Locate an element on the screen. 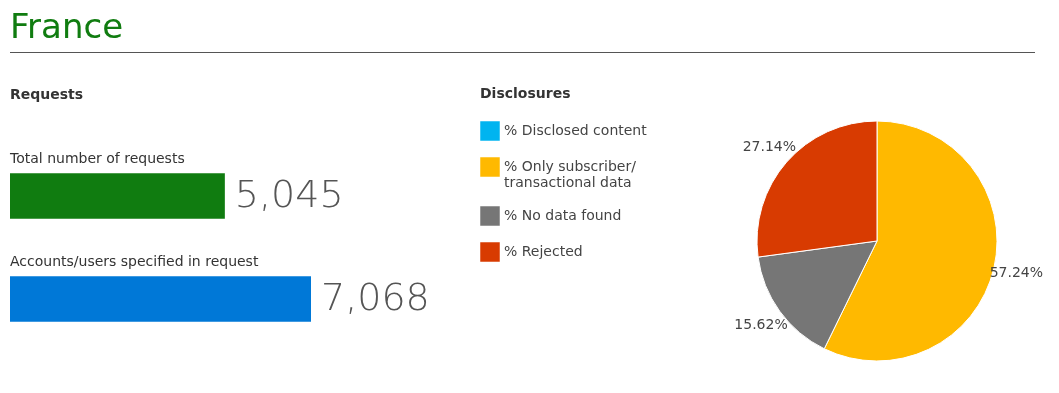 This screenshot has height=393, width=1059. data-label: 27.14% is located at coordinates (769, 145).